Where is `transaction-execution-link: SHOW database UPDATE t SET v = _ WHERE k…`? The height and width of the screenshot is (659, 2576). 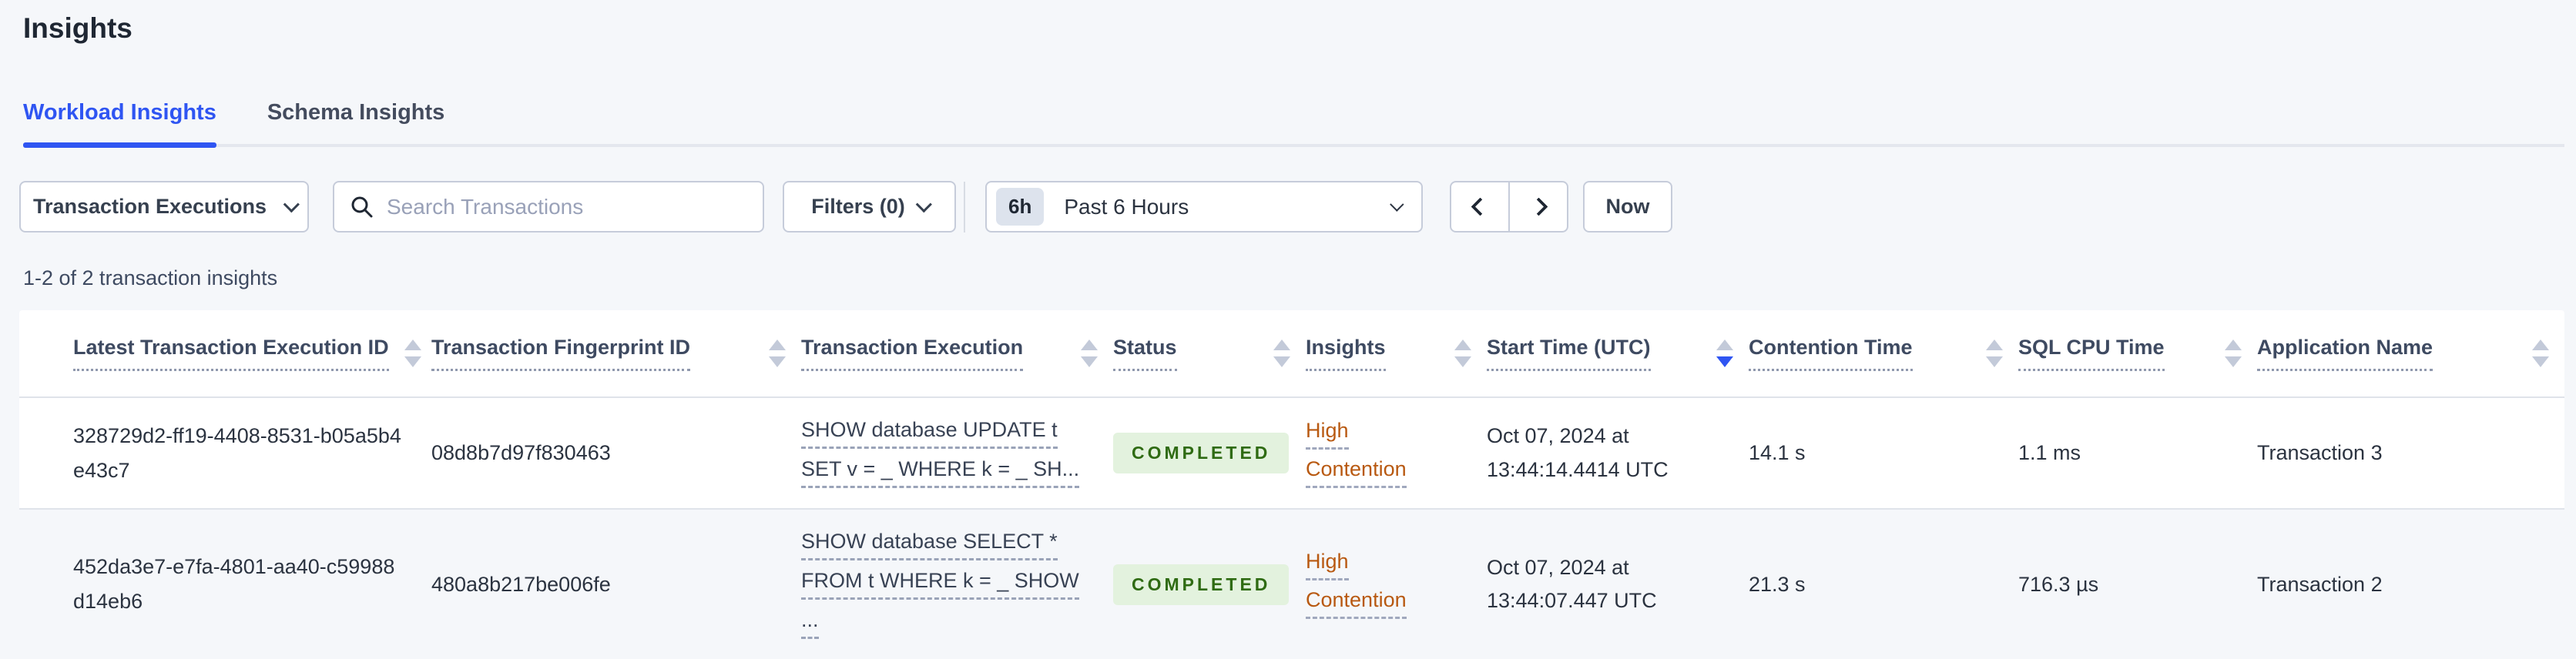
transaction-execution-link: SHOW database UPDATE t SET v = _ WHERE k… is located at coordinates (957, 453).